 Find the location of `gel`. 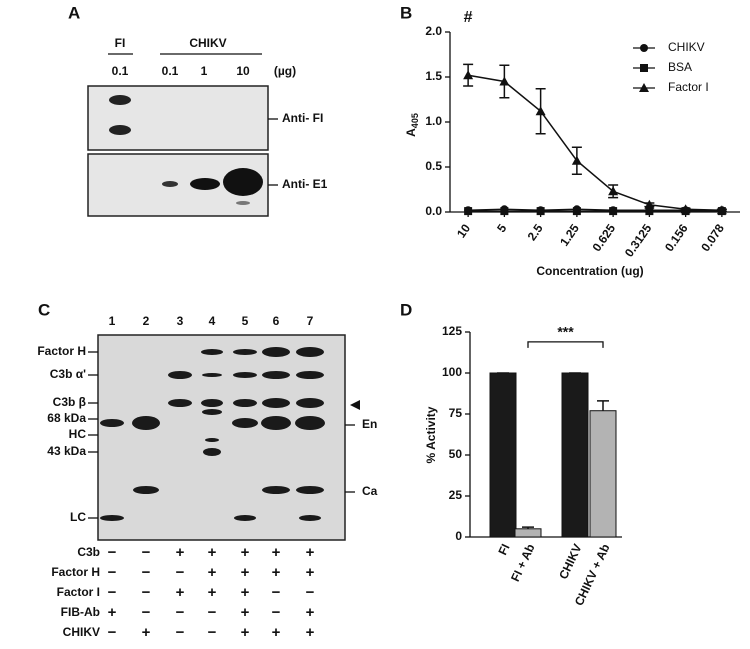

gel is located at coordinates (221, 437).